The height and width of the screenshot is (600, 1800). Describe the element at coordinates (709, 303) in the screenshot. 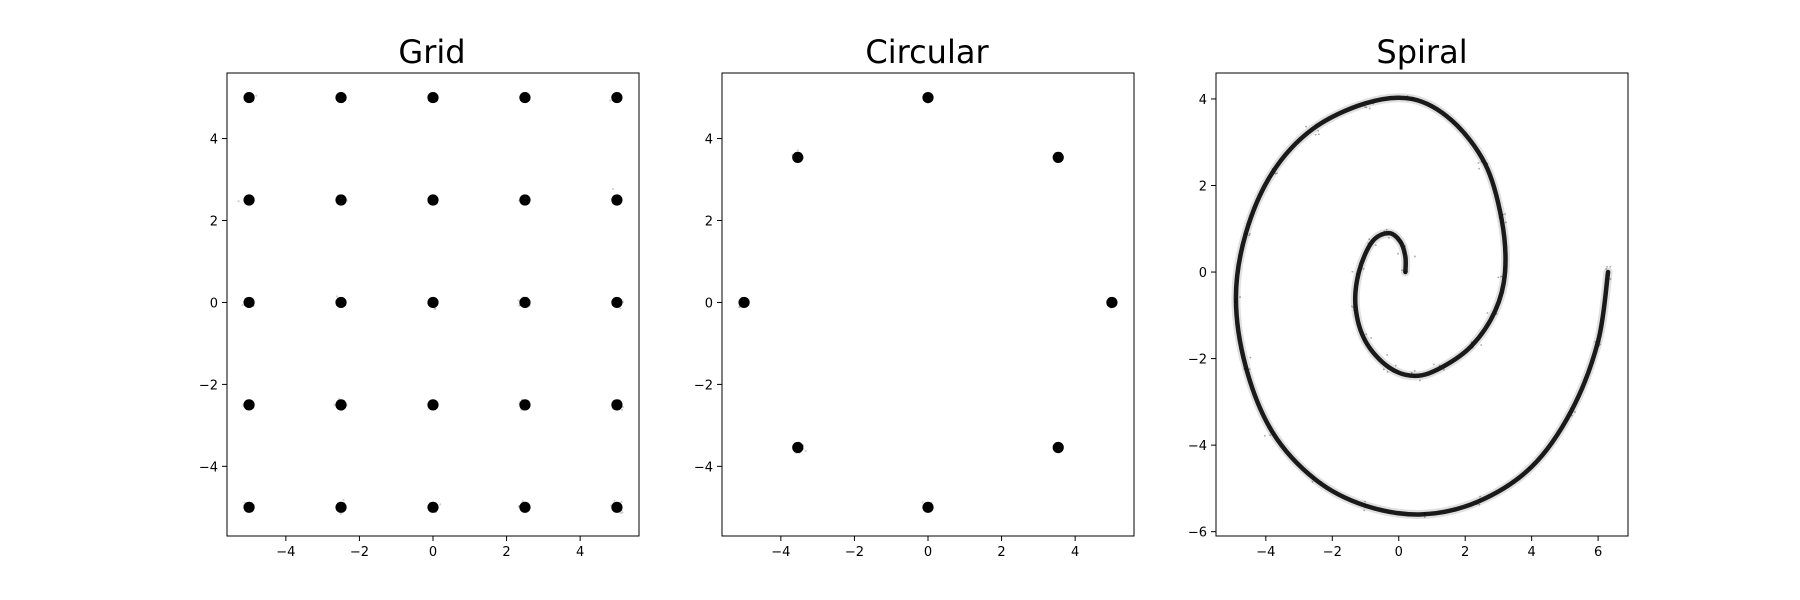

I see `circular-y-tick-label: 0` at that location.